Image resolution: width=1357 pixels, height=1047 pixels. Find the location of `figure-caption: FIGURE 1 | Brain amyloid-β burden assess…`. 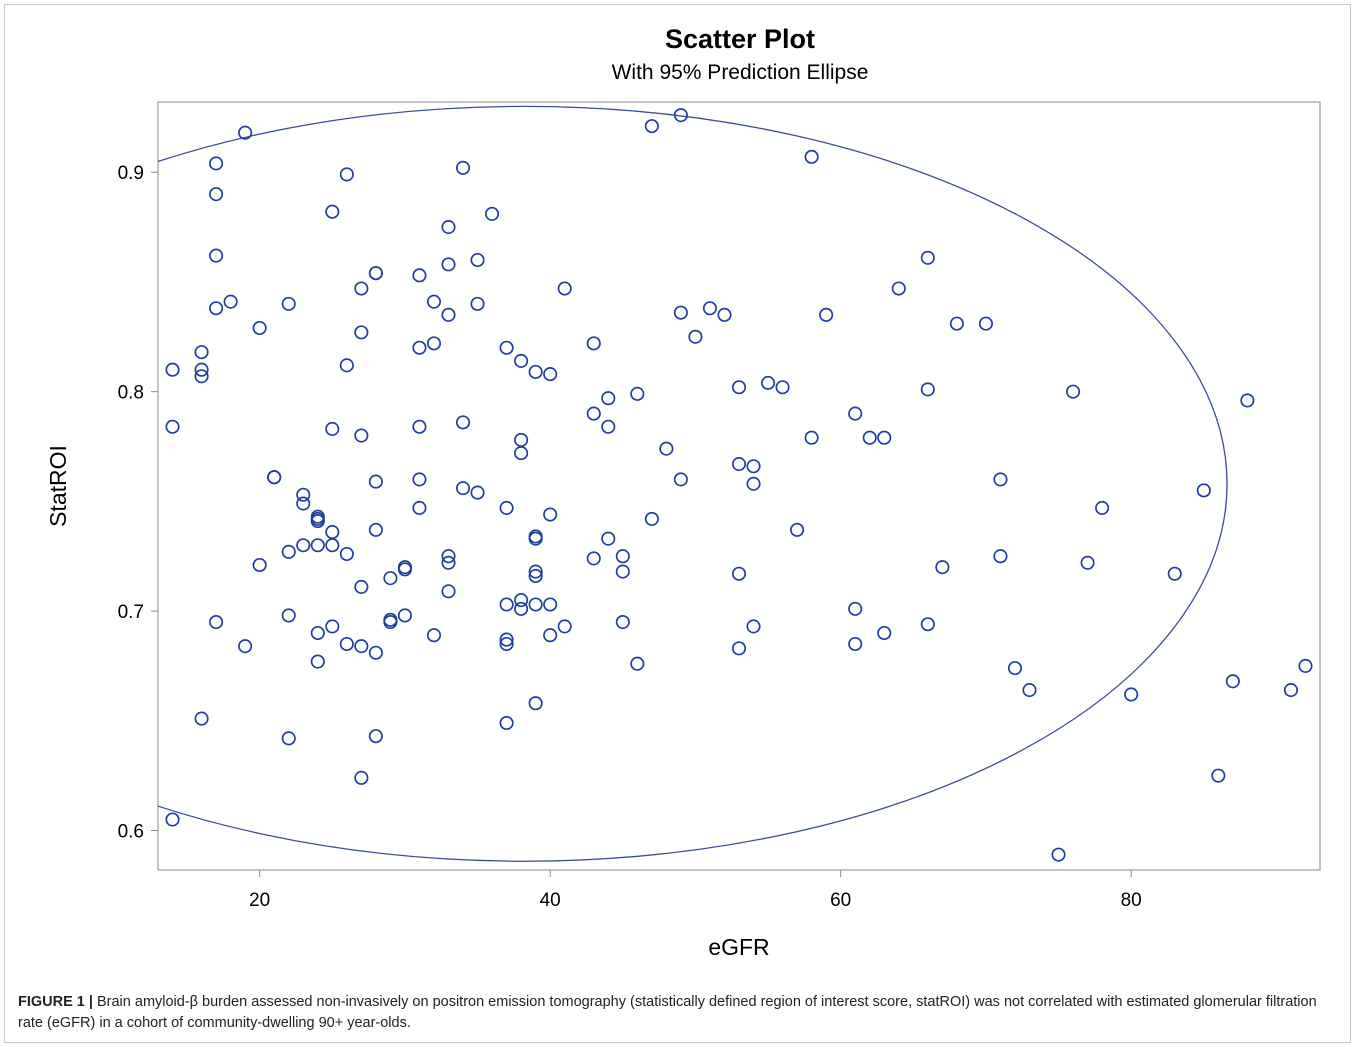

figure-caption: FIGURE 1 | Brain amyloid-β burden assess… is located at coordinates (678, 1013).